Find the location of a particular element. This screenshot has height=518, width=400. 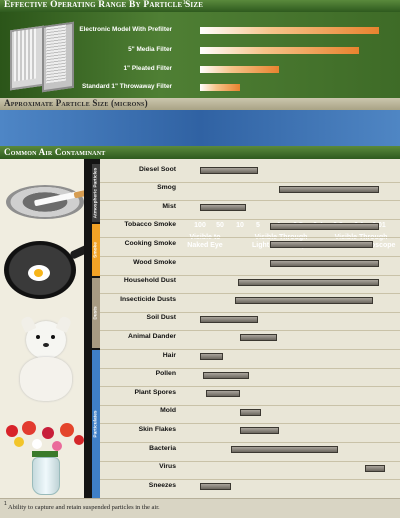

category-atmospheric-particles: Atmospheric Particles is located at coordinates (96, 193).